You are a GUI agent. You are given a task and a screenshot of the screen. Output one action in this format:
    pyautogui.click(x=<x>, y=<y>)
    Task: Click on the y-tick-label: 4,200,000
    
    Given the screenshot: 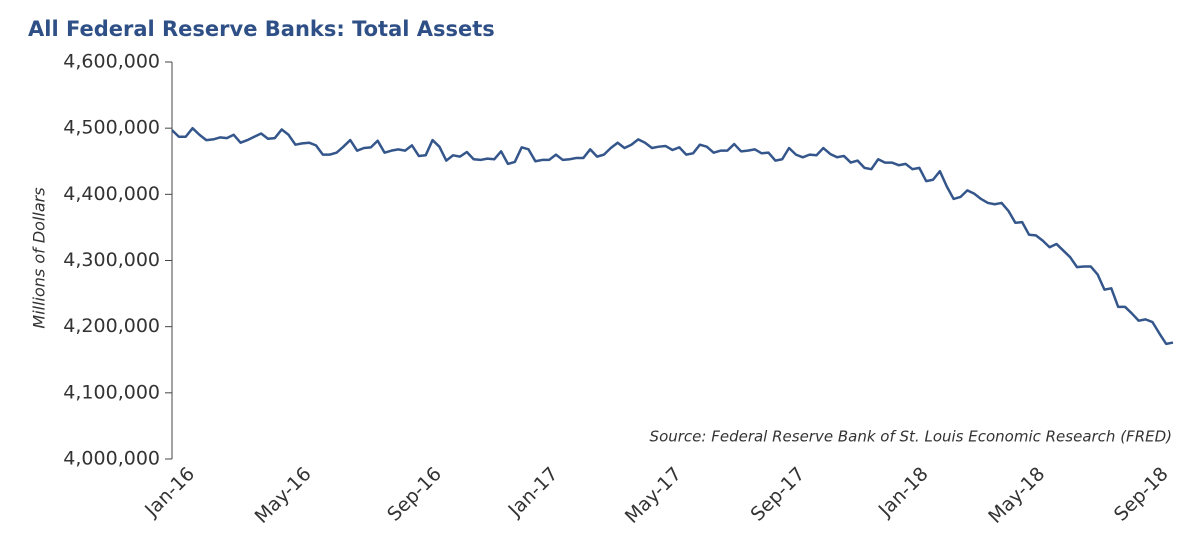 What is the action you would take?
    pyautogui.click(x=111, y=326)
    